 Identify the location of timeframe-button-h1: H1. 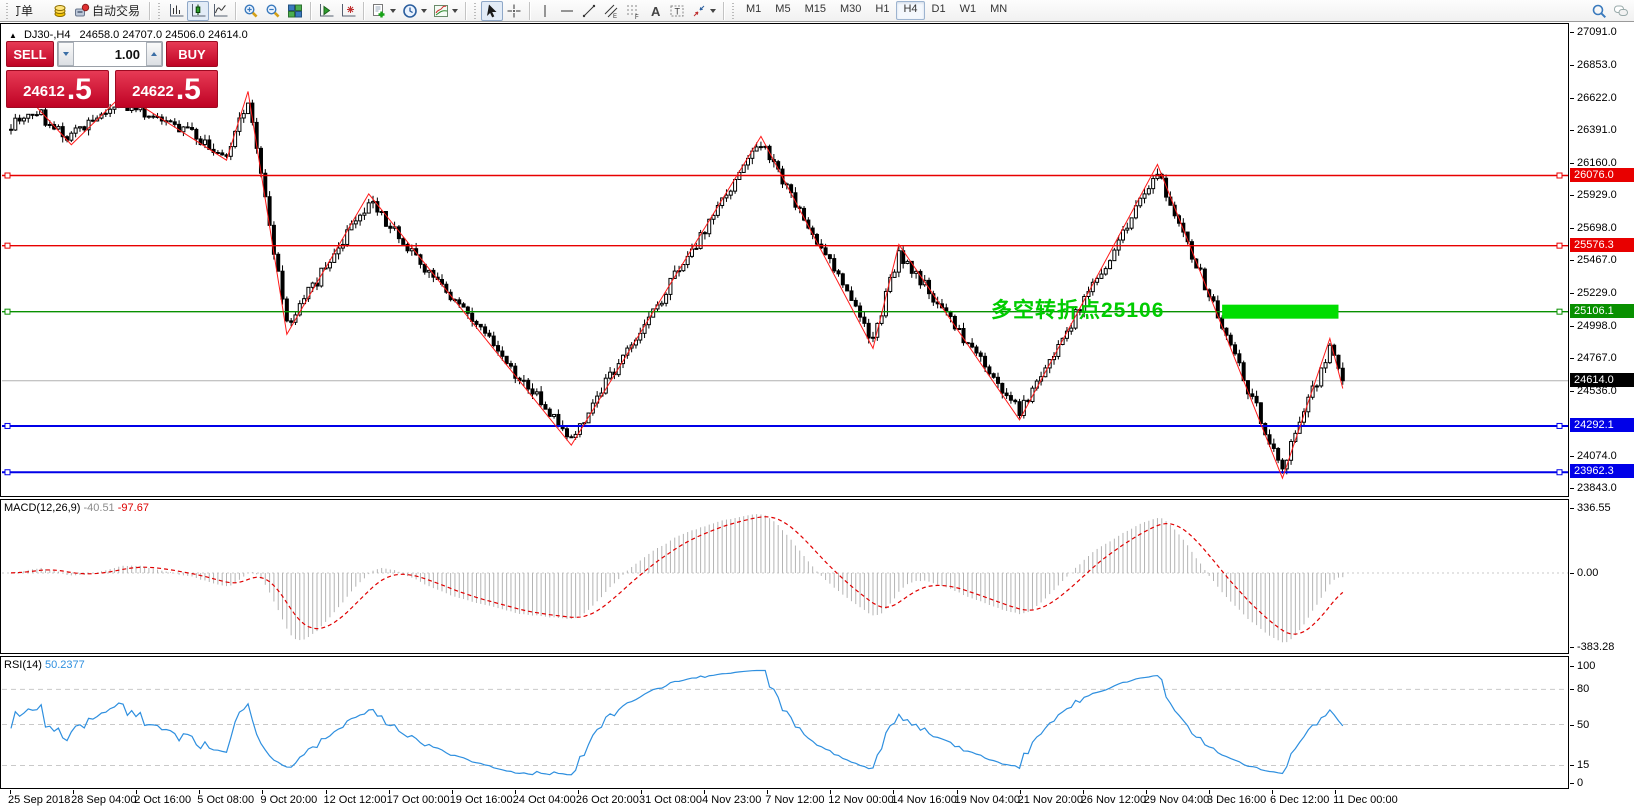
(882, 9).